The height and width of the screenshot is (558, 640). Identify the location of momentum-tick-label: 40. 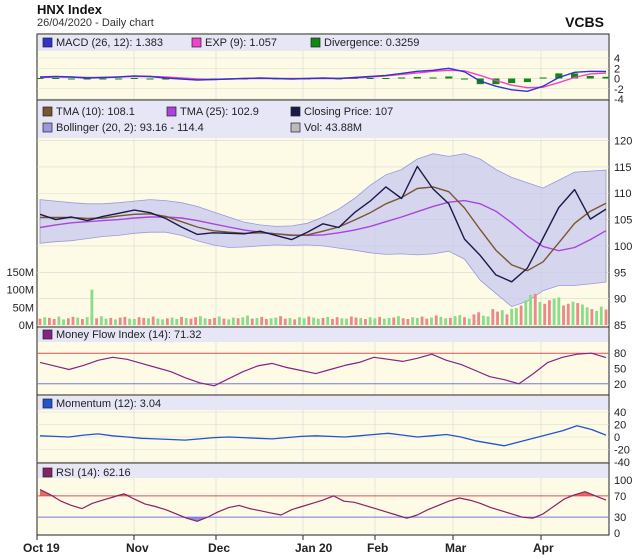
(620, 413).